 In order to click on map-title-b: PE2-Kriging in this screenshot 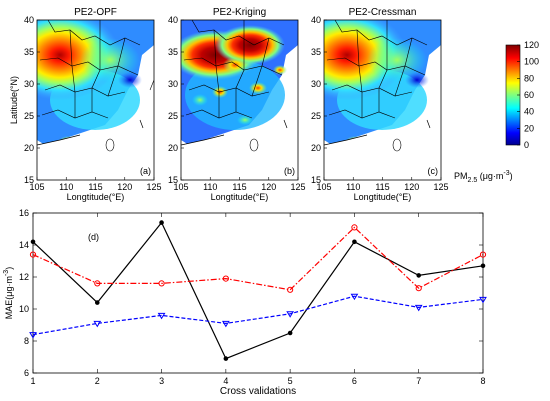, I will do `click(239, 12)`.